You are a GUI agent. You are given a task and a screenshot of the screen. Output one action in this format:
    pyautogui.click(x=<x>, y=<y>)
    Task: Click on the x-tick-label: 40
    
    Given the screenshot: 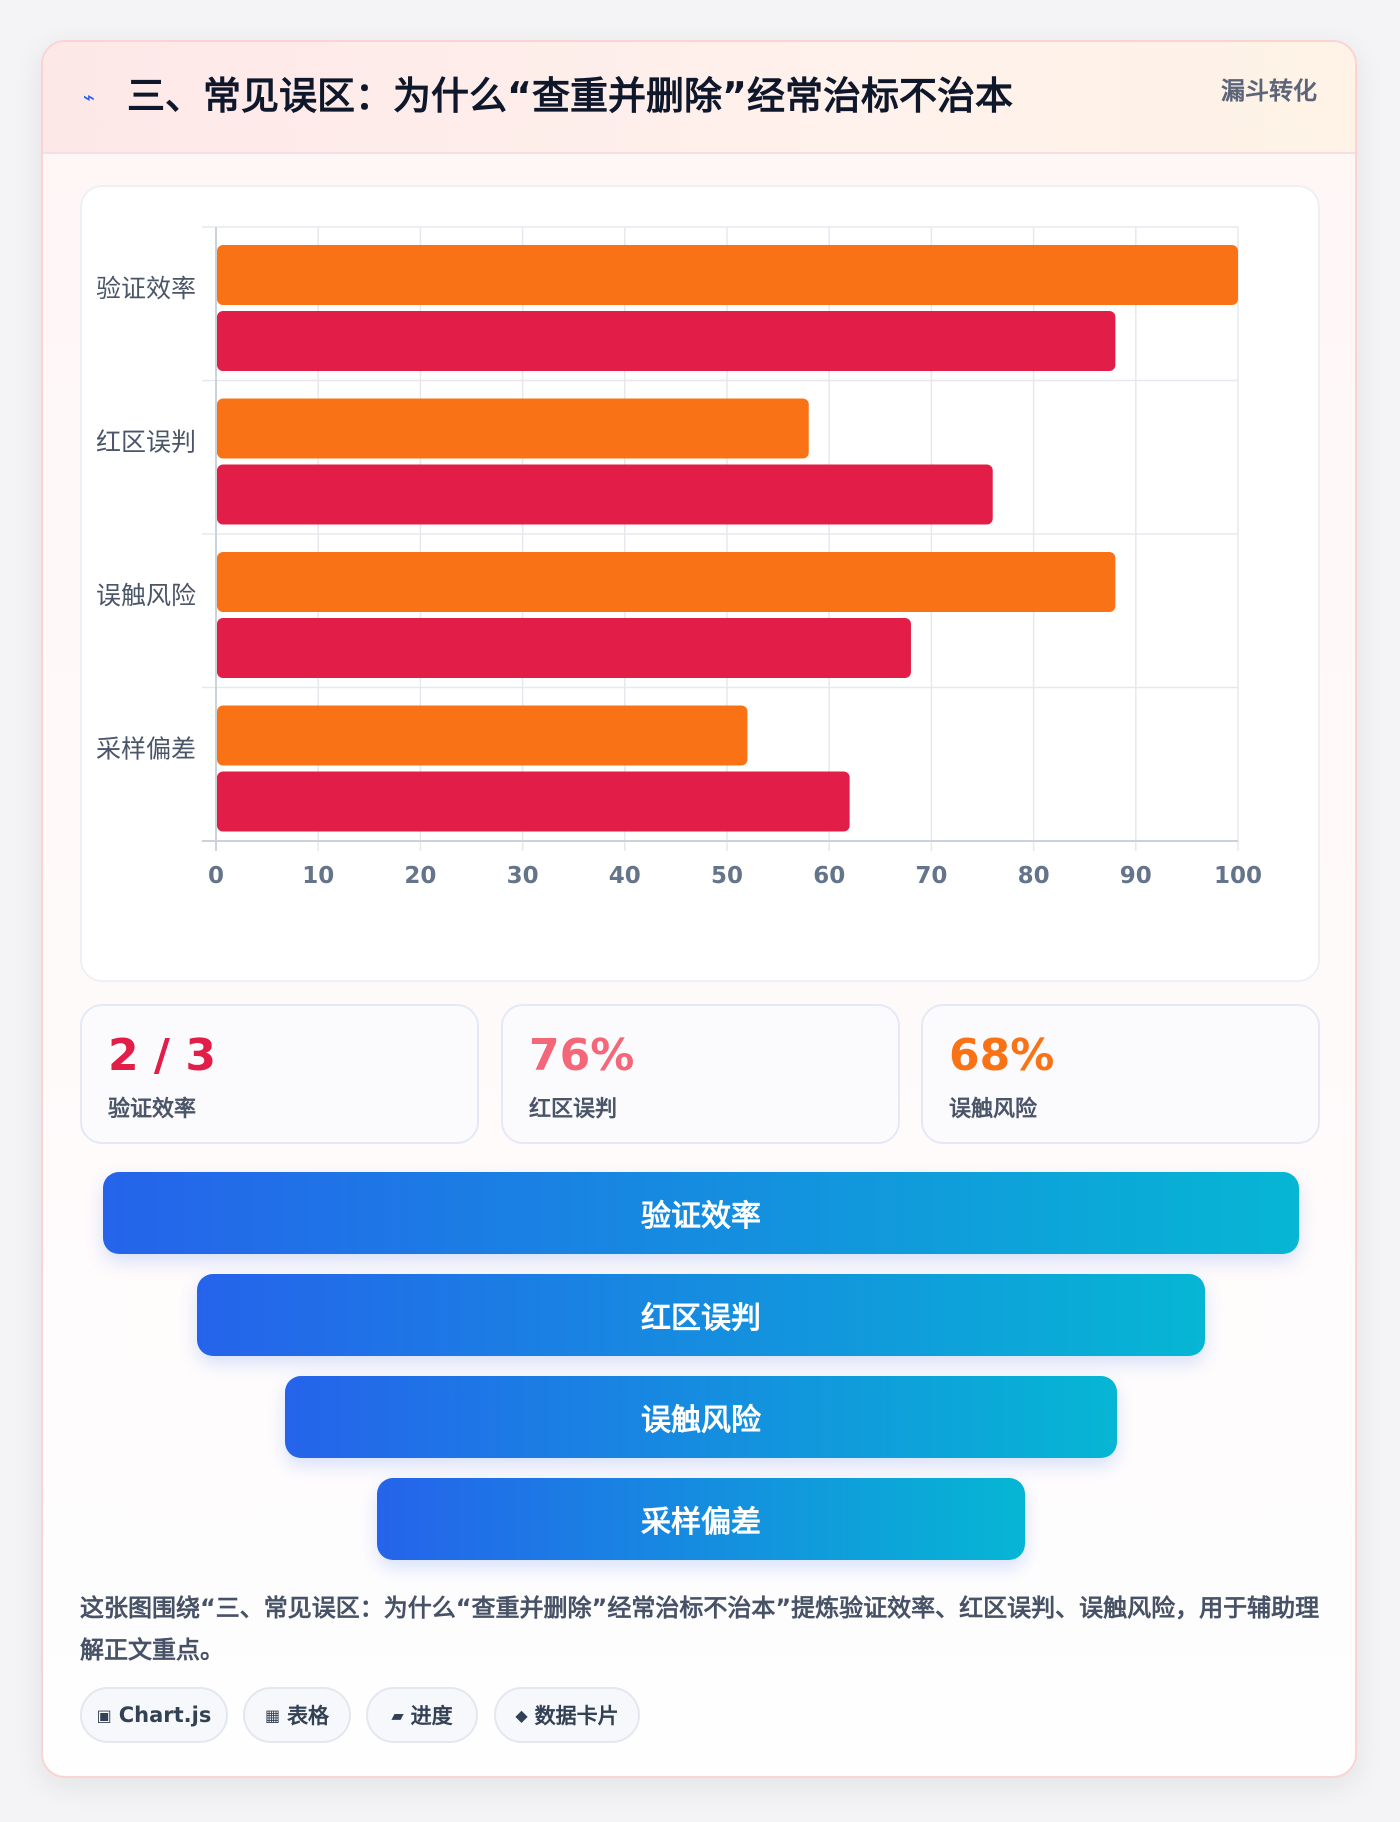 What is the action you would take?
    pyautogui.click(x=625, y=876)
    